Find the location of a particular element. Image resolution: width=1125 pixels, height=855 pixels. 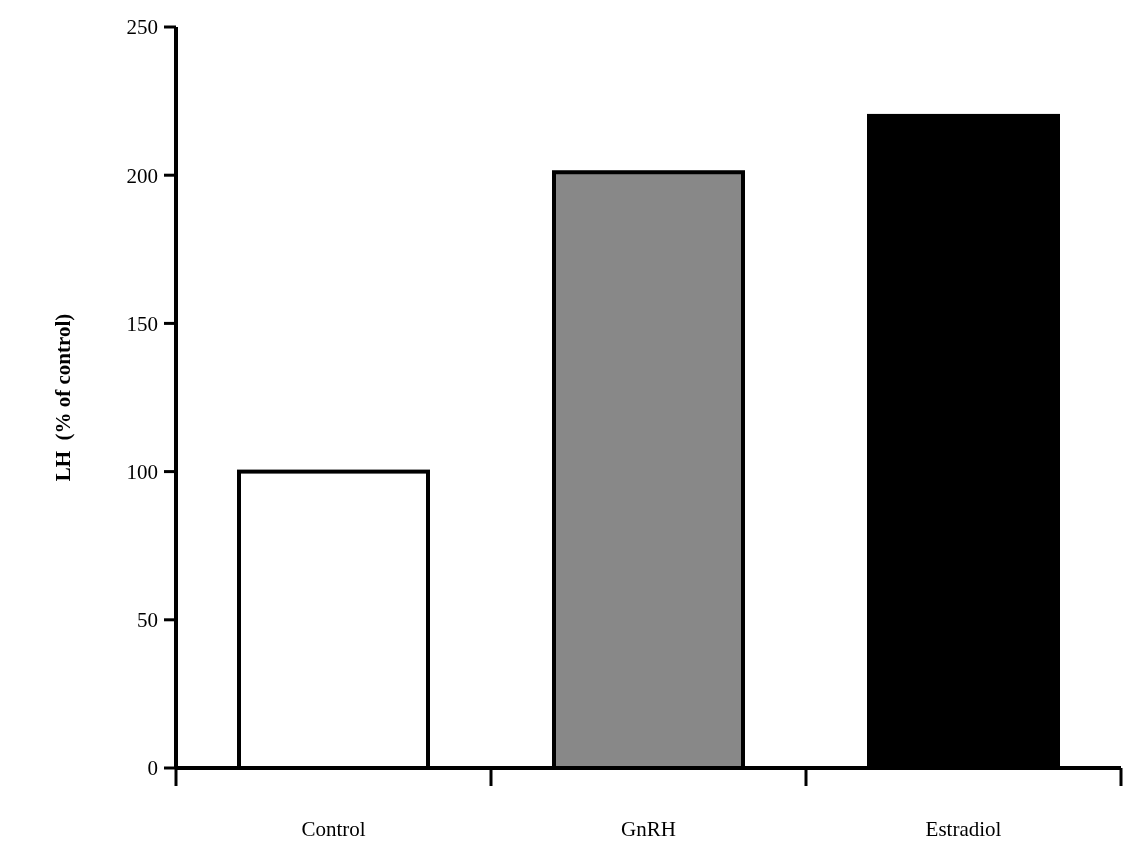

y-tick-label: 50 is located at coordinates (147, 620).